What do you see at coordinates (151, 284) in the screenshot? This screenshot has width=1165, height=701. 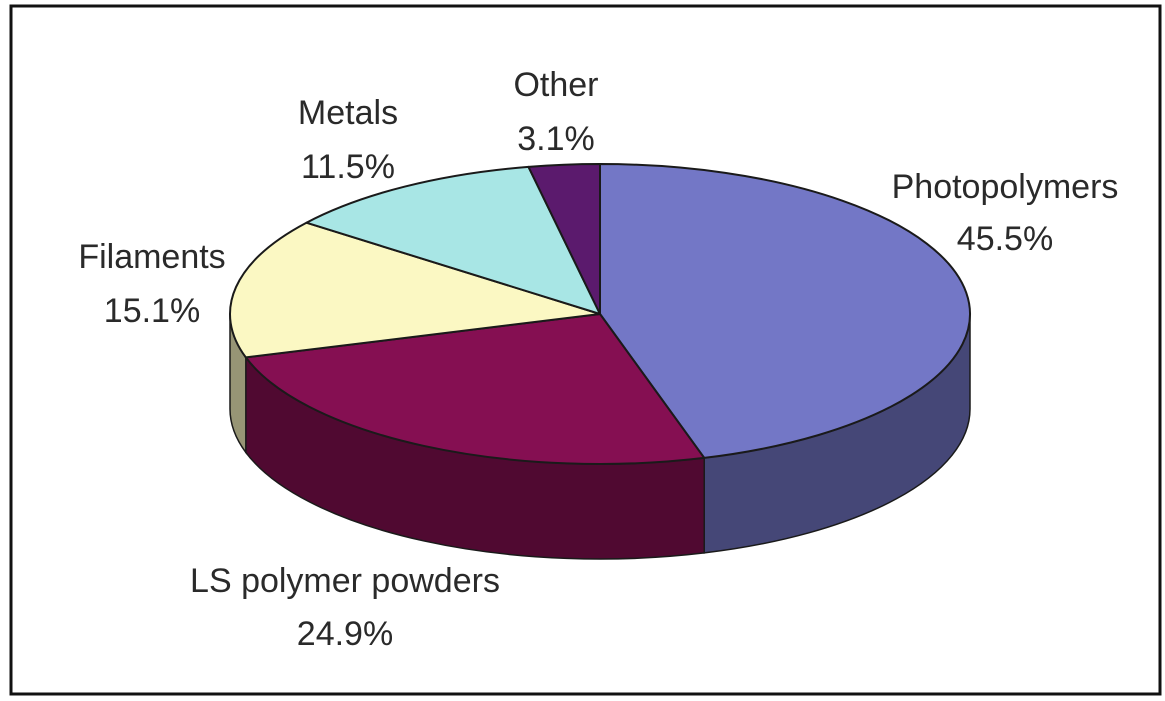 I see `slice-label-filaments: Filaments 15.1%` at bounding box center [151, 284].